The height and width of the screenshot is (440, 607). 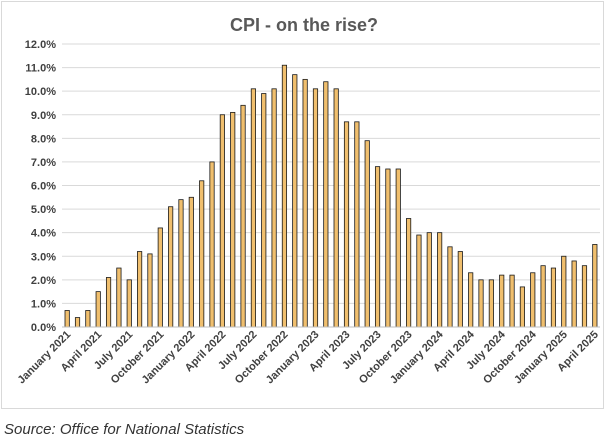 What do you see at coordinates (43, 328) in the screenshot?
I see `y-tick-label: 0.0%` at bounding box center [43, 328].